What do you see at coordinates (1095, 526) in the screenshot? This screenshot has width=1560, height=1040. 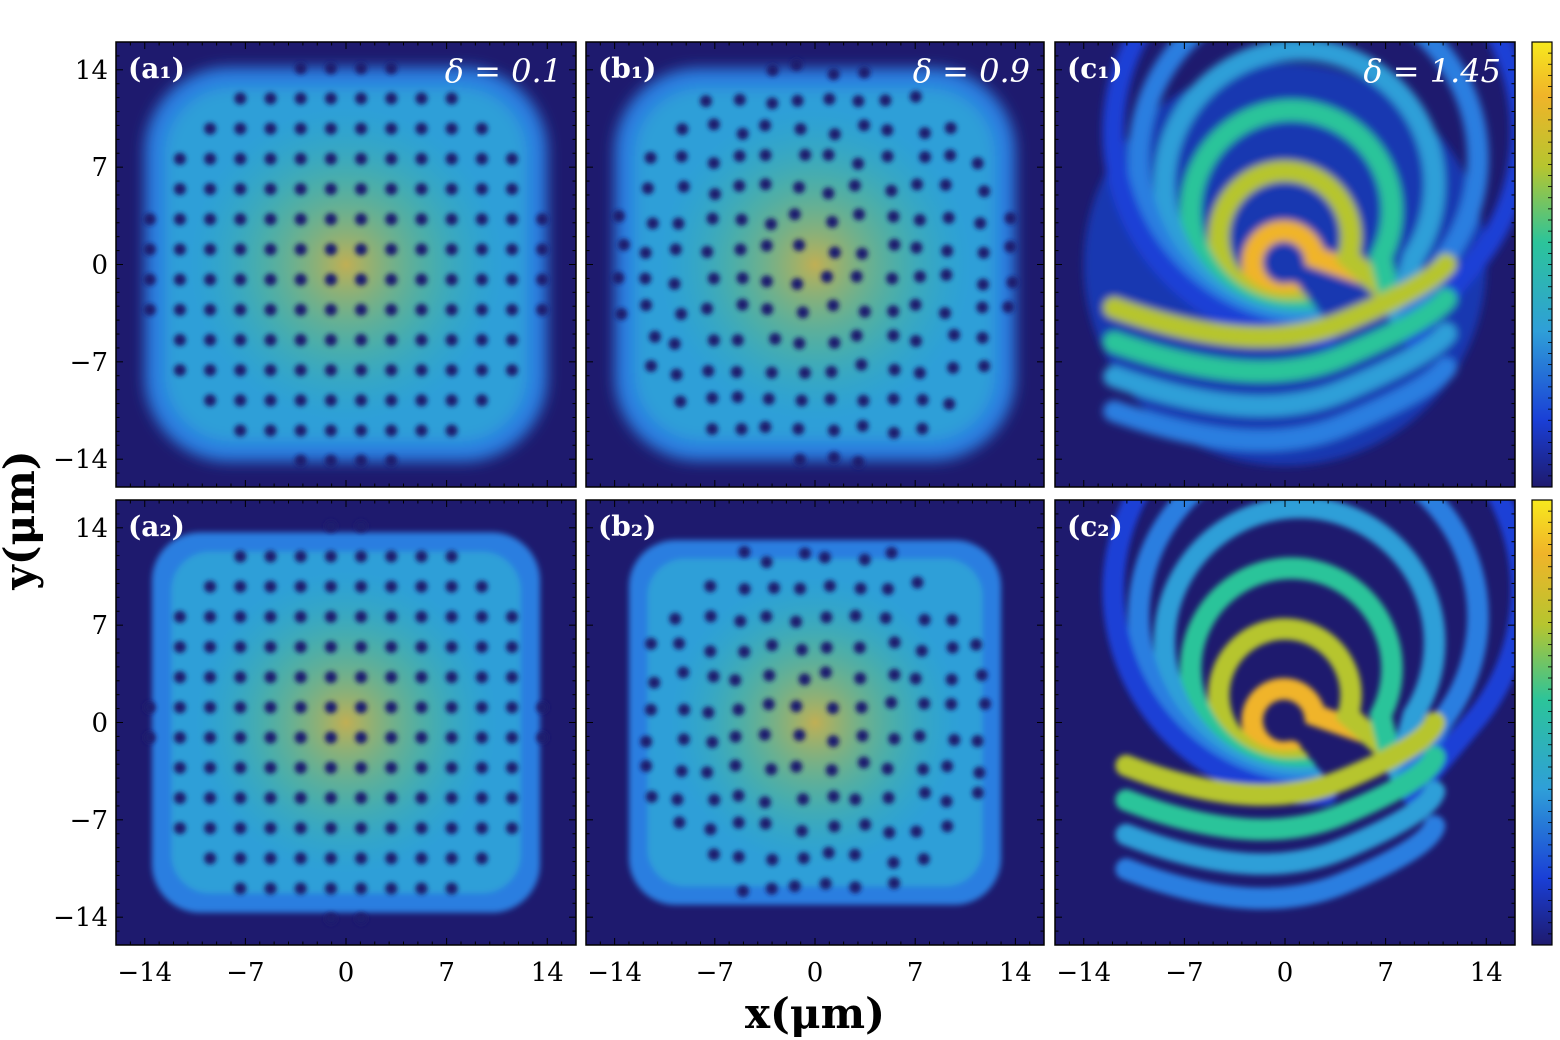 I see `panel-label: (c₂)` at bounding box center [1095, 526].